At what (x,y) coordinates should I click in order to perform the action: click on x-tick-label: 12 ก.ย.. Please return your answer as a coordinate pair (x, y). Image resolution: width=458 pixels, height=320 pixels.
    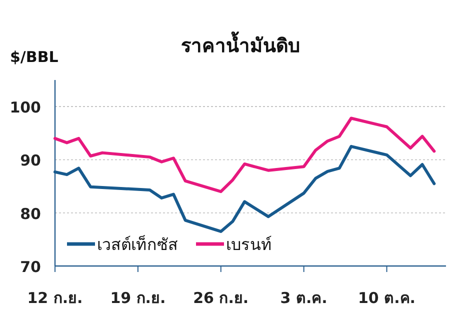
    Looking at the image, I should click on (55, 298).